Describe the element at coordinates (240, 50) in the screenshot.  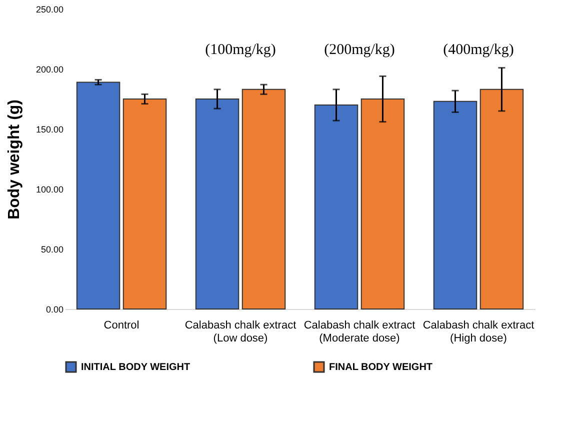
I see `annotation: (100mg/kg)` at that location.